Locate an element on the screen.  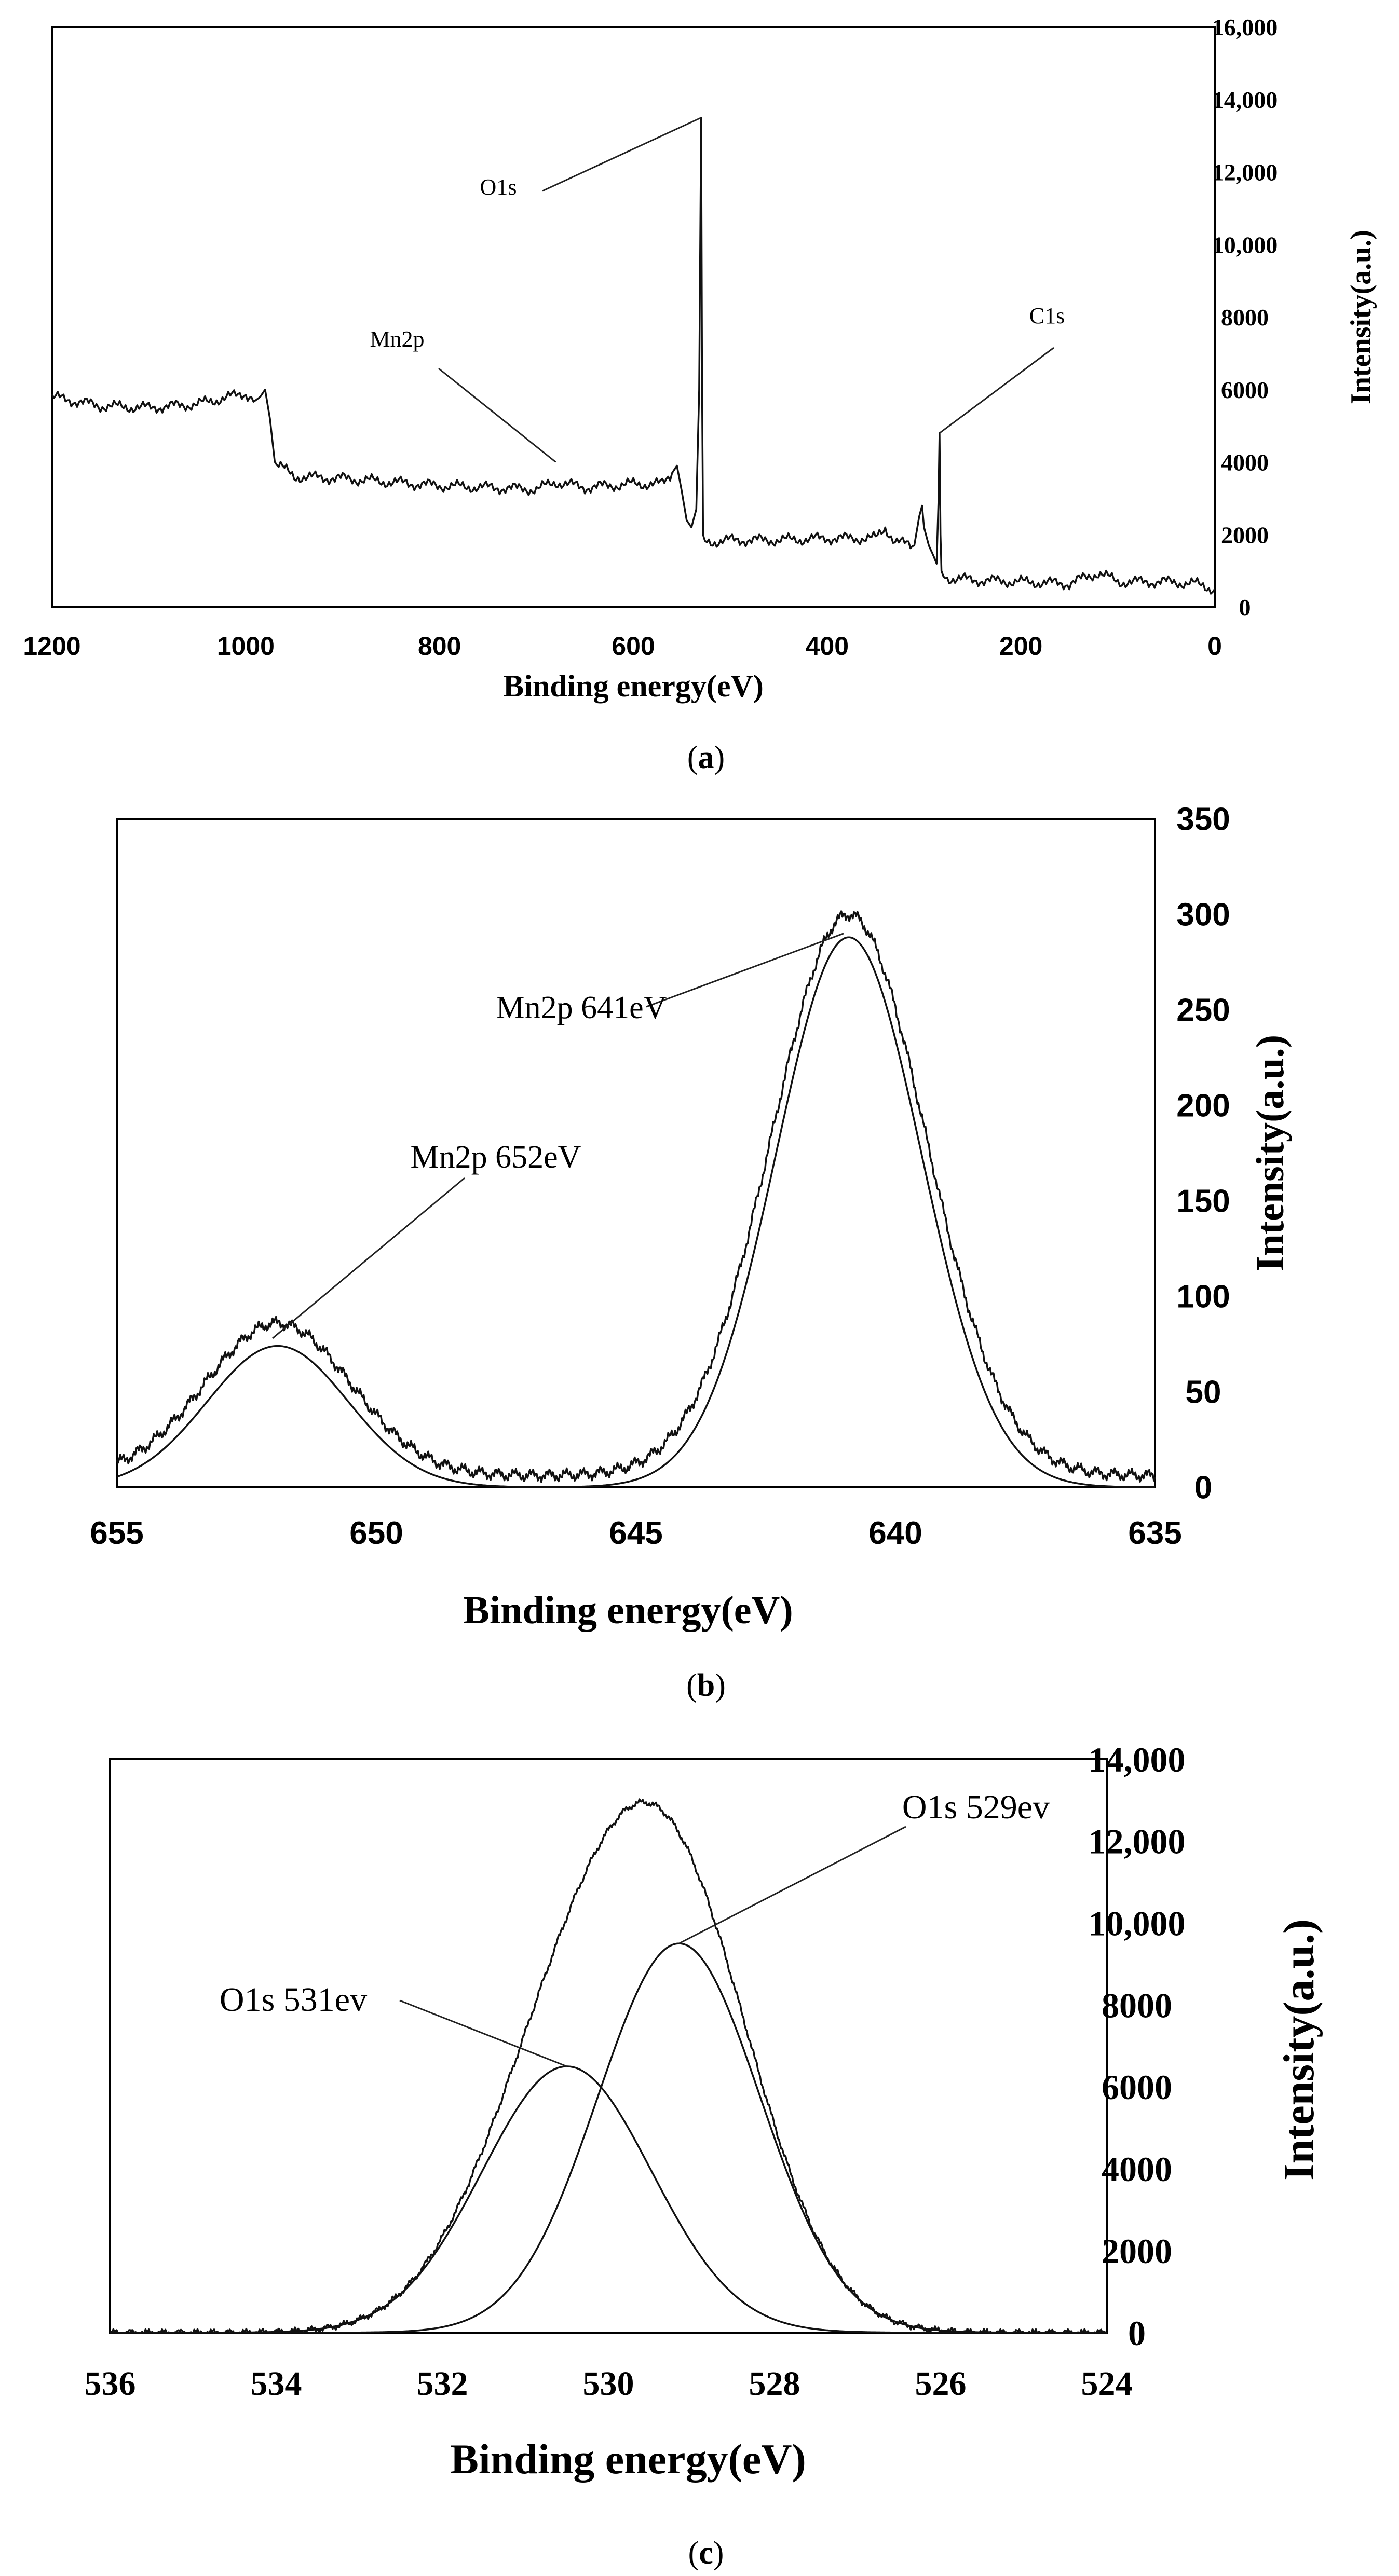
panel-b-annotation-label: Mn2p 641eV is located at coordinates (581, 1007).